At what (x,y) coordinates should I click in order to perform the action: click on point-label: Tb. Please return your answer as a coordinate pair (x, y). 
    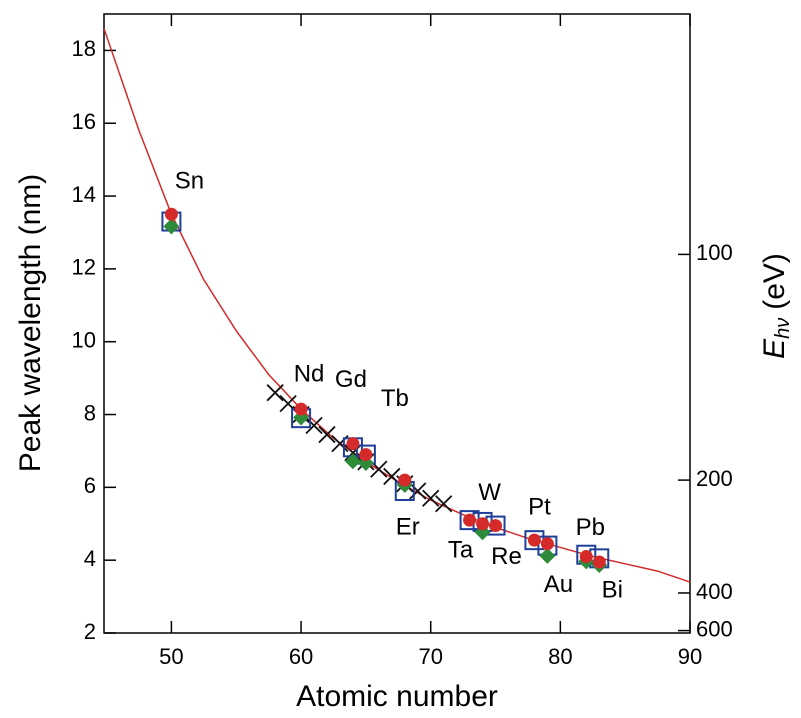
    Looking at the image, I should click on (395, 398).